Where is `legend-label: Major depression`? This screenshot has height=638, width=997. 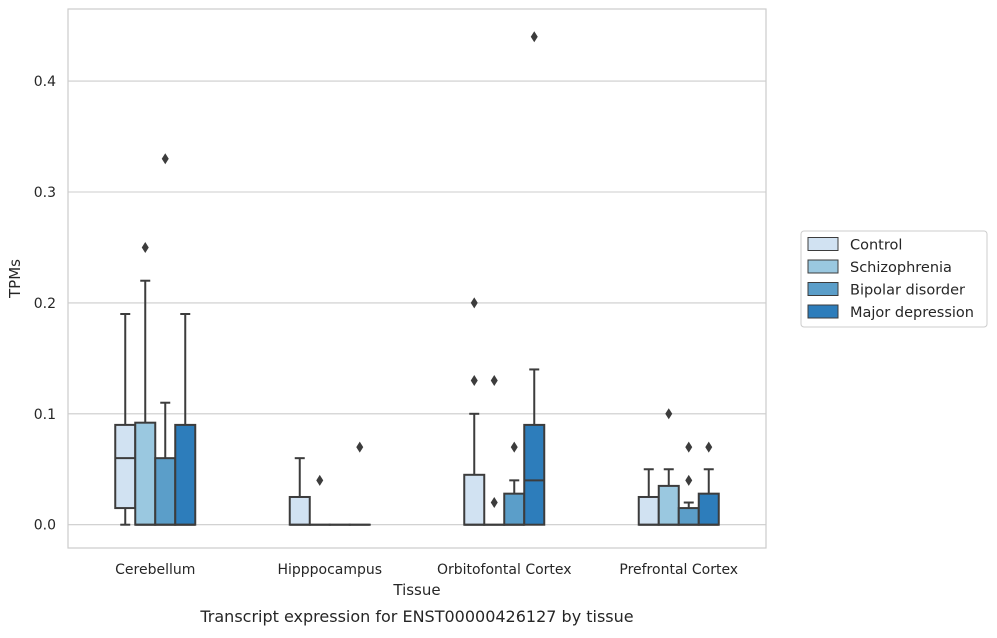 legend-label: Major depression is located at coordinates (912, 313).